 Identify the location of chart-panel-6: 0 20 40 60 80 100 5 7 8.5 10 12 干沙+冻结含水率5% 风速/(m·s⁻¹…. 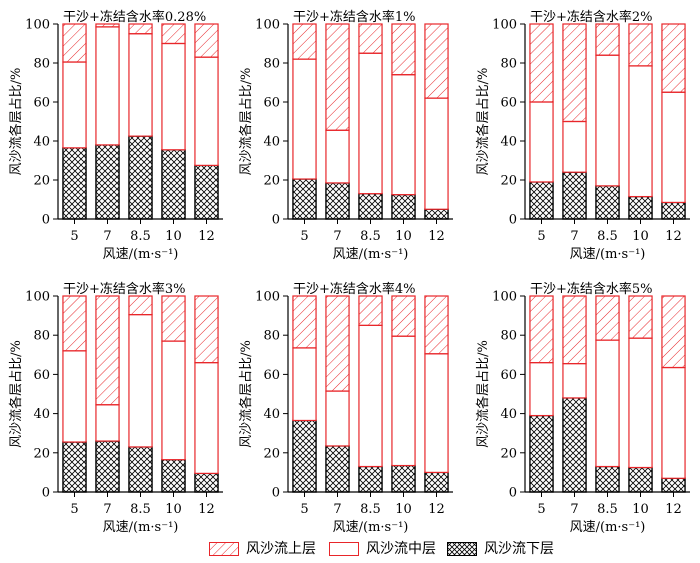
(582, 408).